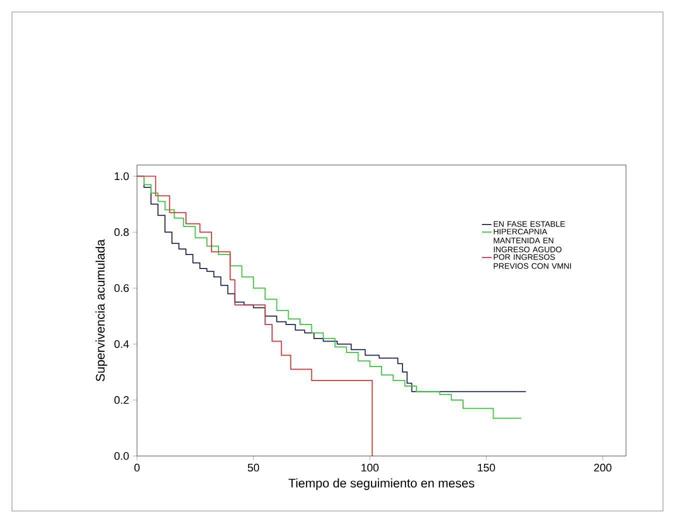 Image resolution: width=675 pixels, height=523 pixels. What do you see at coordinates (121, 232) in the screenshot?
I see `y-tick-label: 0.8` at bounding box center [121, 232].